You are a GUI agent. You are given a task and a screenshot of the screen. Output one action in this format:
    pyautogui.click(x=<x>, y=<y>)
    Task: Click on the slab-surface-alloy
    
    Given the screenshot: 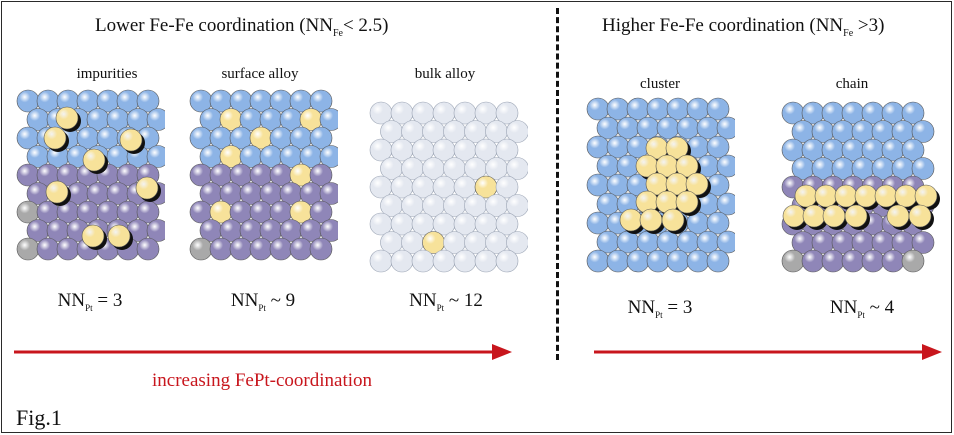 What is the action you would take?
    pyautogui.click(x=263, y=175)
    